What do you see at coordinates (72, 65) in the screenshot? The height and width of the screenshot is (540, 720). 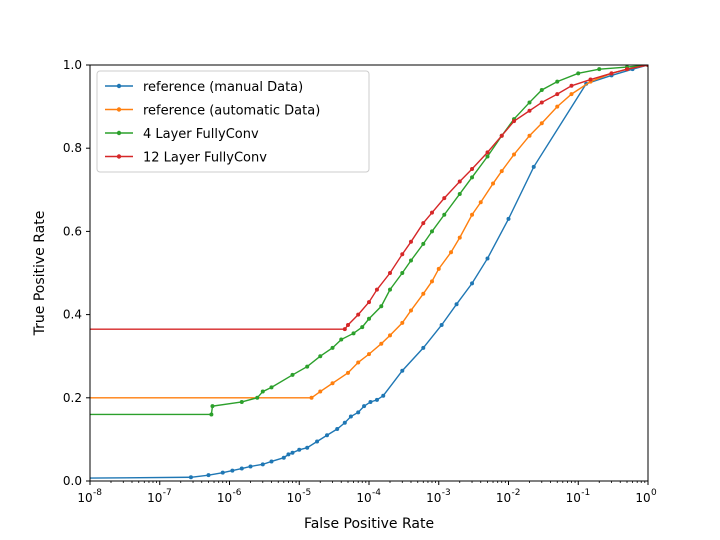 I see `y-tick-label: 1.0` at bounding box center [72, 65].